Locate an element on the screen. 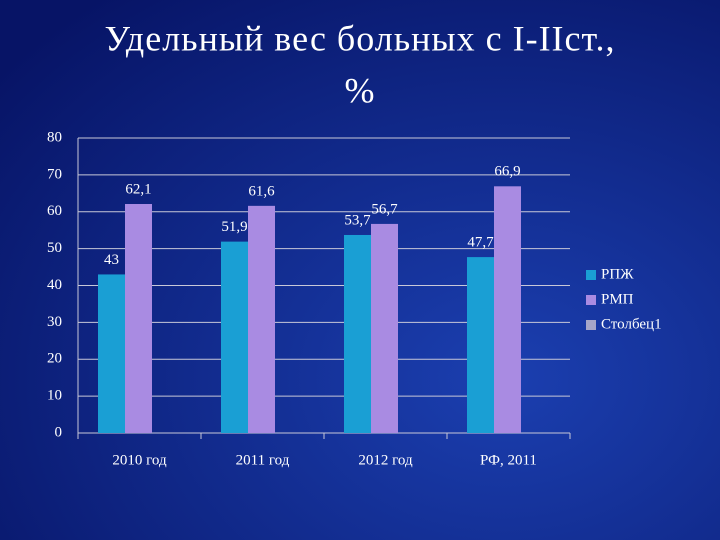  y-tick-label: 10 is located at coordinates (54, 396).